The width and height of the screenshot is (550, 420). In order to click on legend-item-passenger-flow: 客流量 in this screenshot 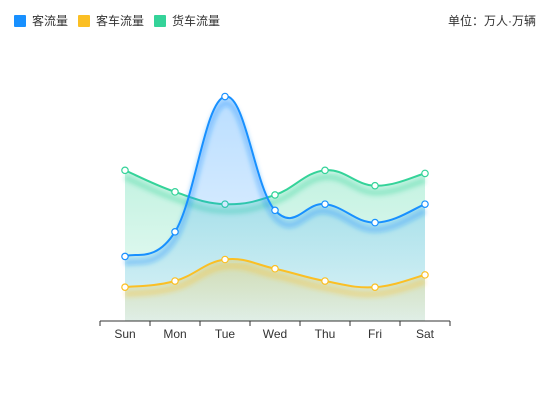, I will do `click(41, 20)`.